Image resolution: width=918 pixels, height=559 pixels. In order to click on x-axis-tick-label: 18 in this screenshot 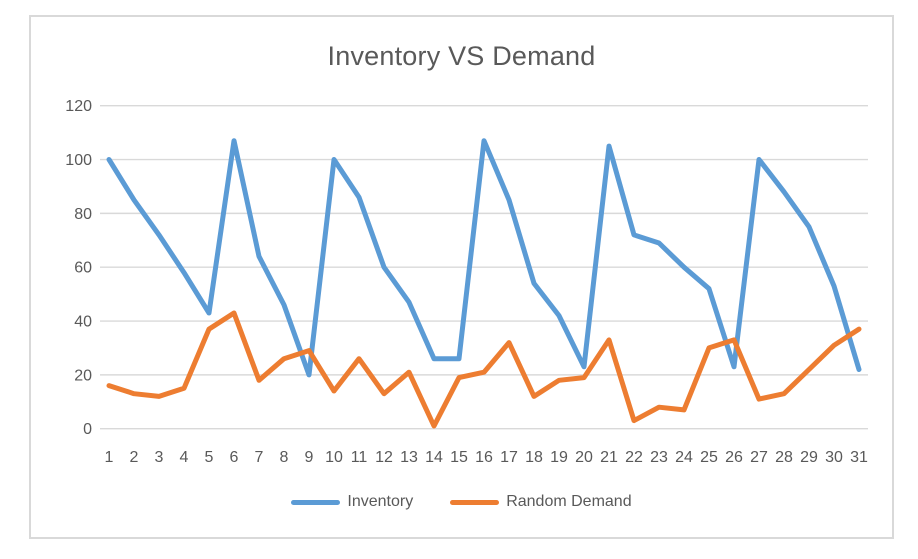, I will do `click(534, 457)`.